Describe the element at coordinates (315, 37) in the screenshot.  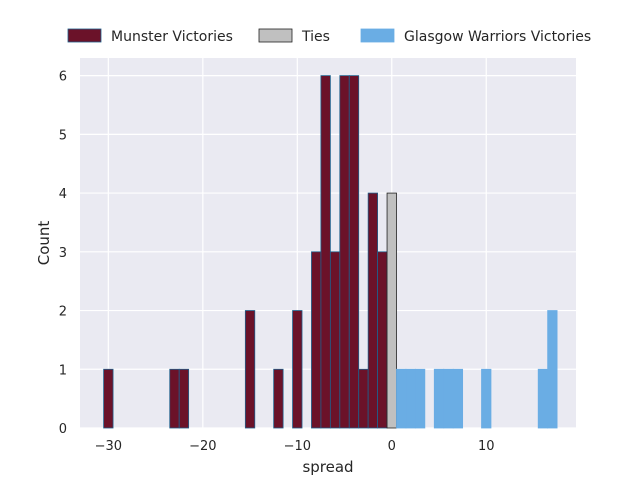
I see `legend-label-ties: Ties` at that location.